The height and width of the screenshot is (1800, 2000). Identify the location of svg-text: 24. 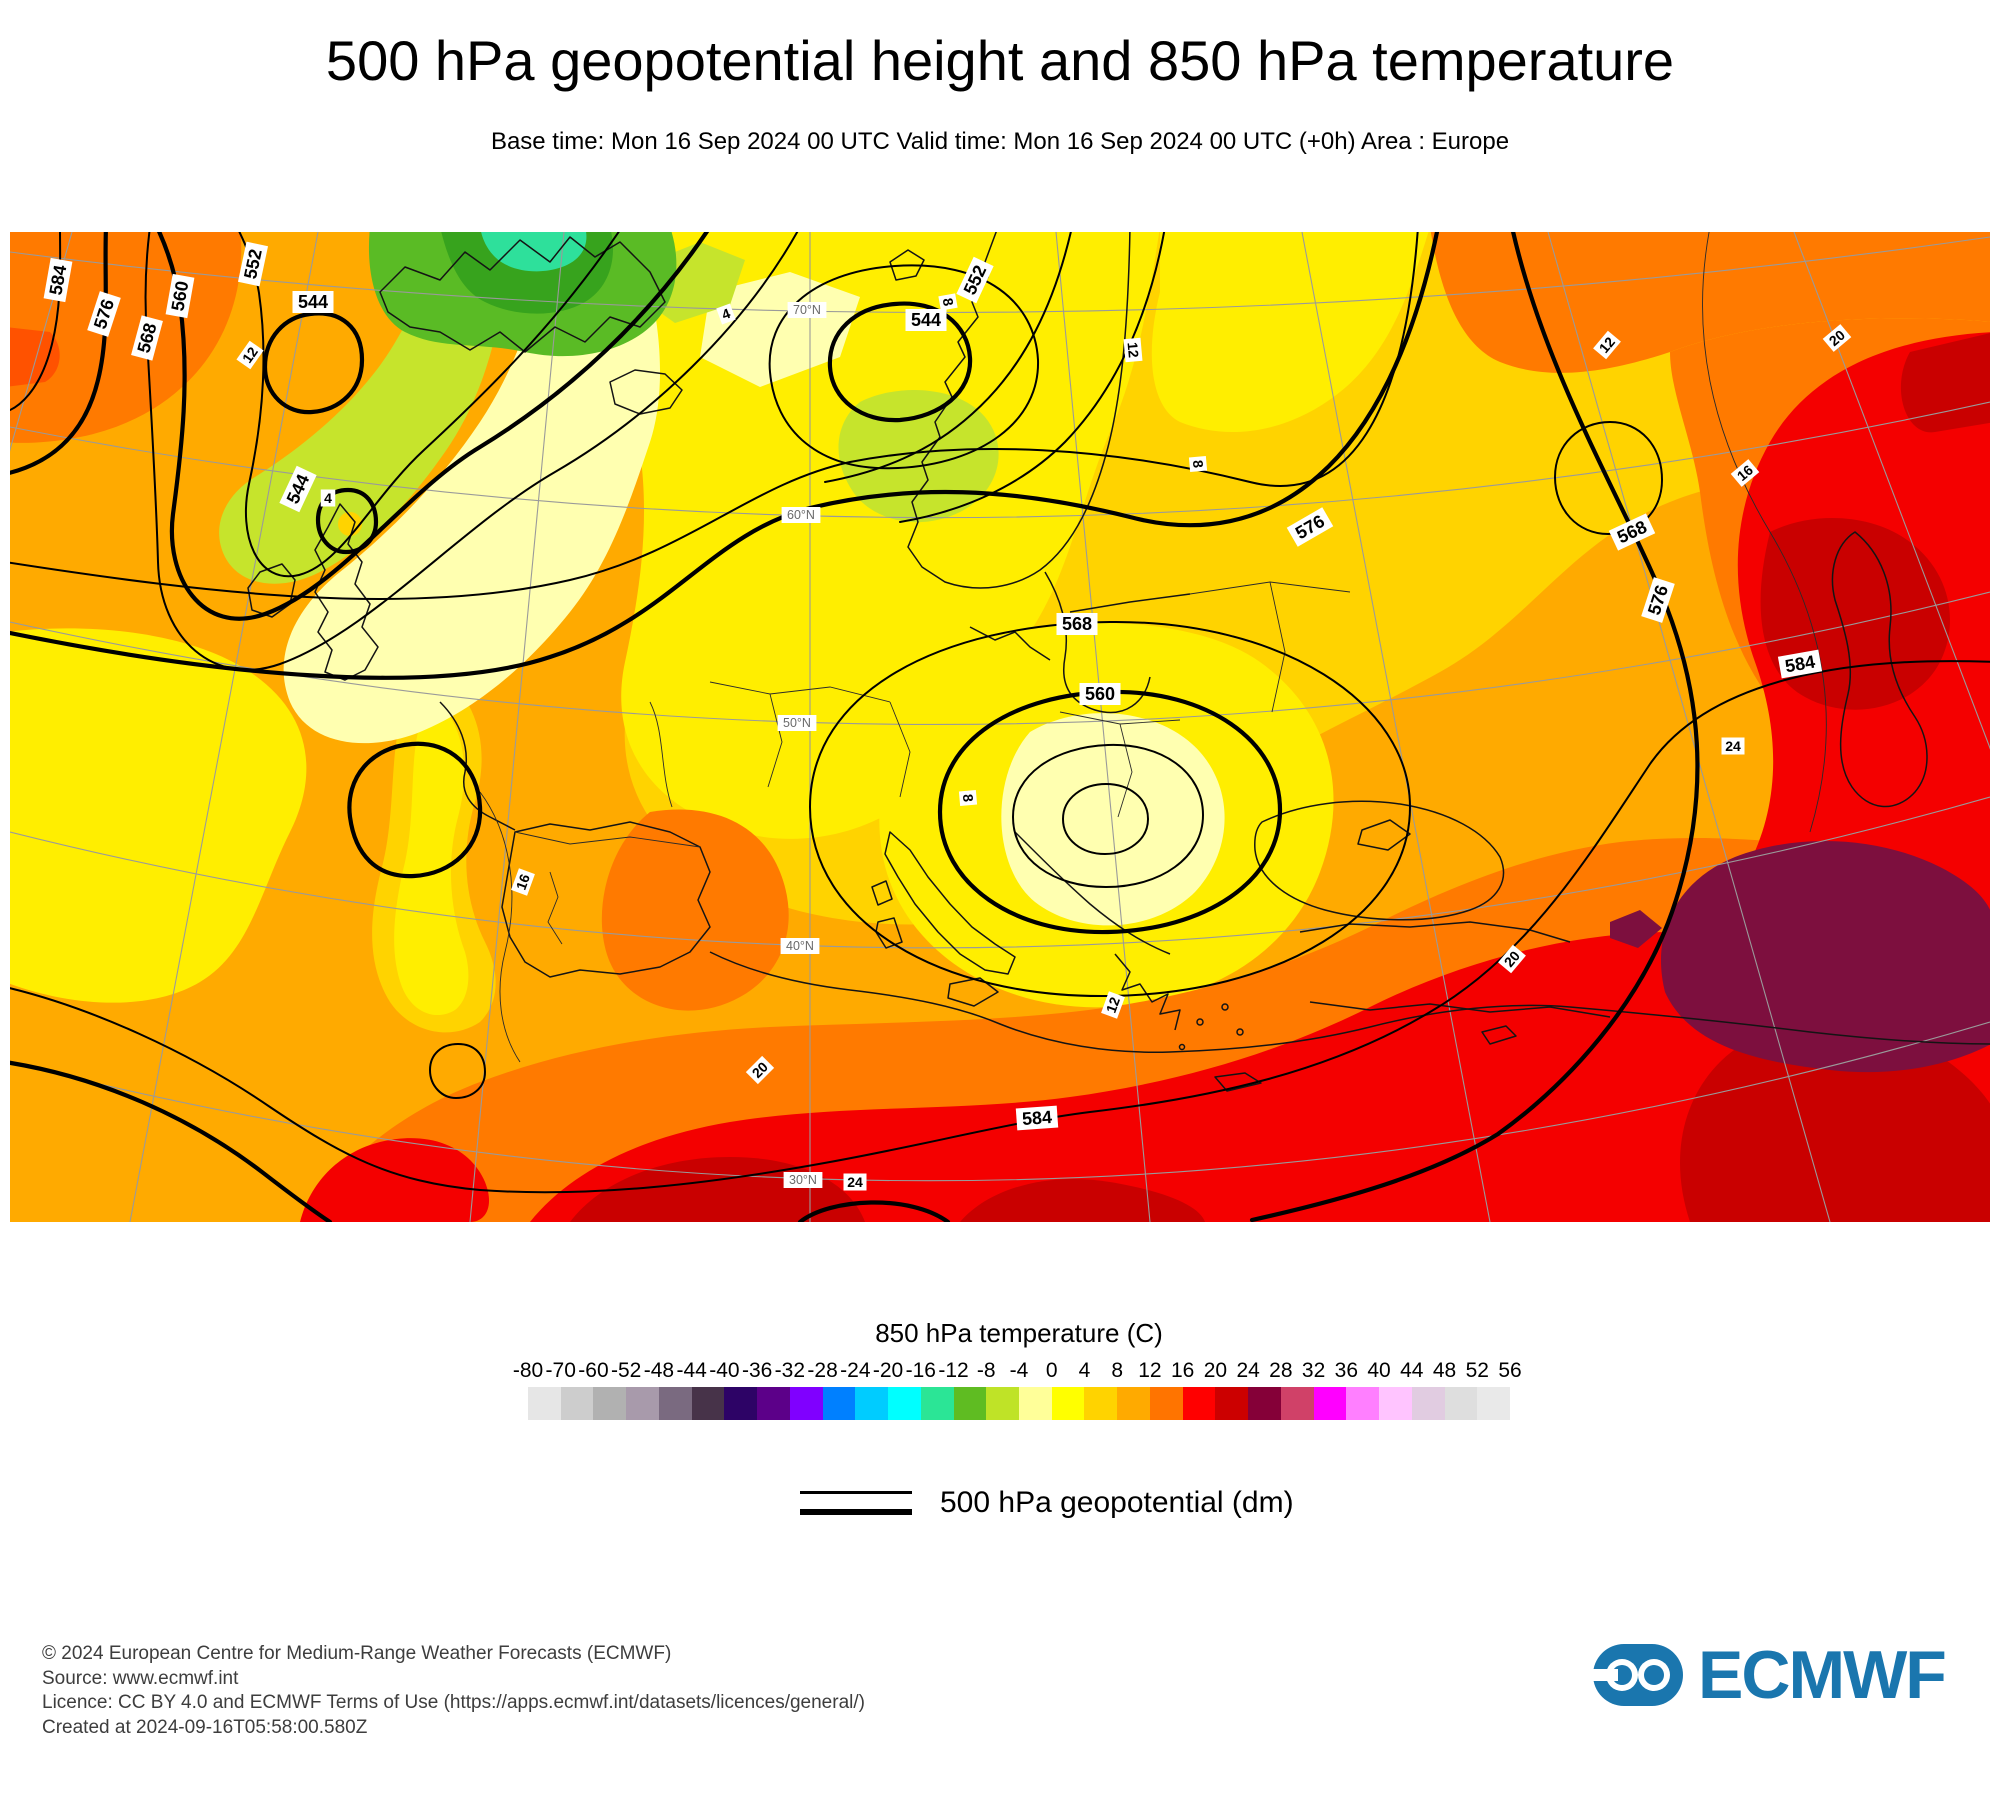
(1733, 746).